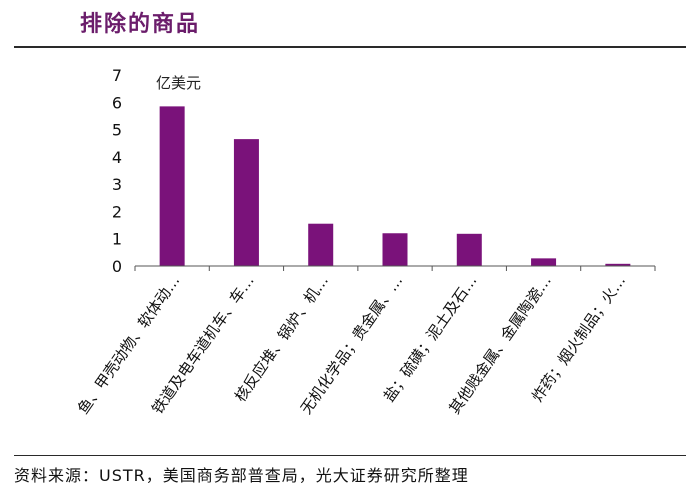  What do you see at coordinates (117, 211) in the screenshot?
I see `y-tick-label: 2` at bounding box center [117, 211].